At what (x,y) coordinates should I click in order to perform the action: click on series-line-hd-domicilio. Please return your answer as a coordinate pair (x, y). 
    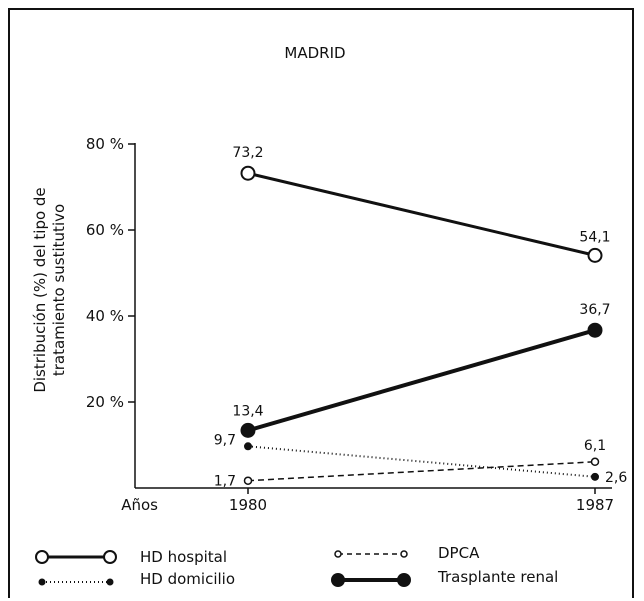
    Looking at the image, I should click on (421, 461).